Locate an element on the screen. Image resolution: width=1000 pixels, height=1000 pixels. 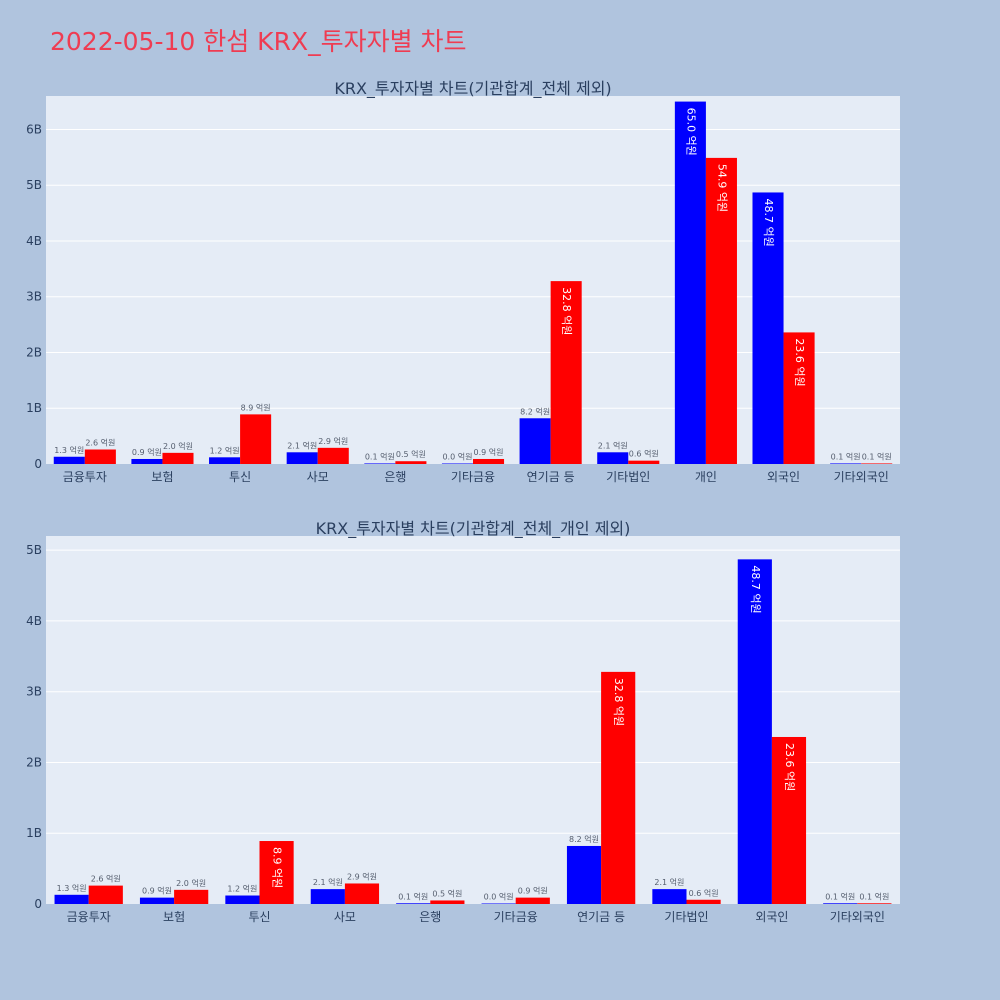
x-tick-label: 은행 is located at coordinates (395, 476).